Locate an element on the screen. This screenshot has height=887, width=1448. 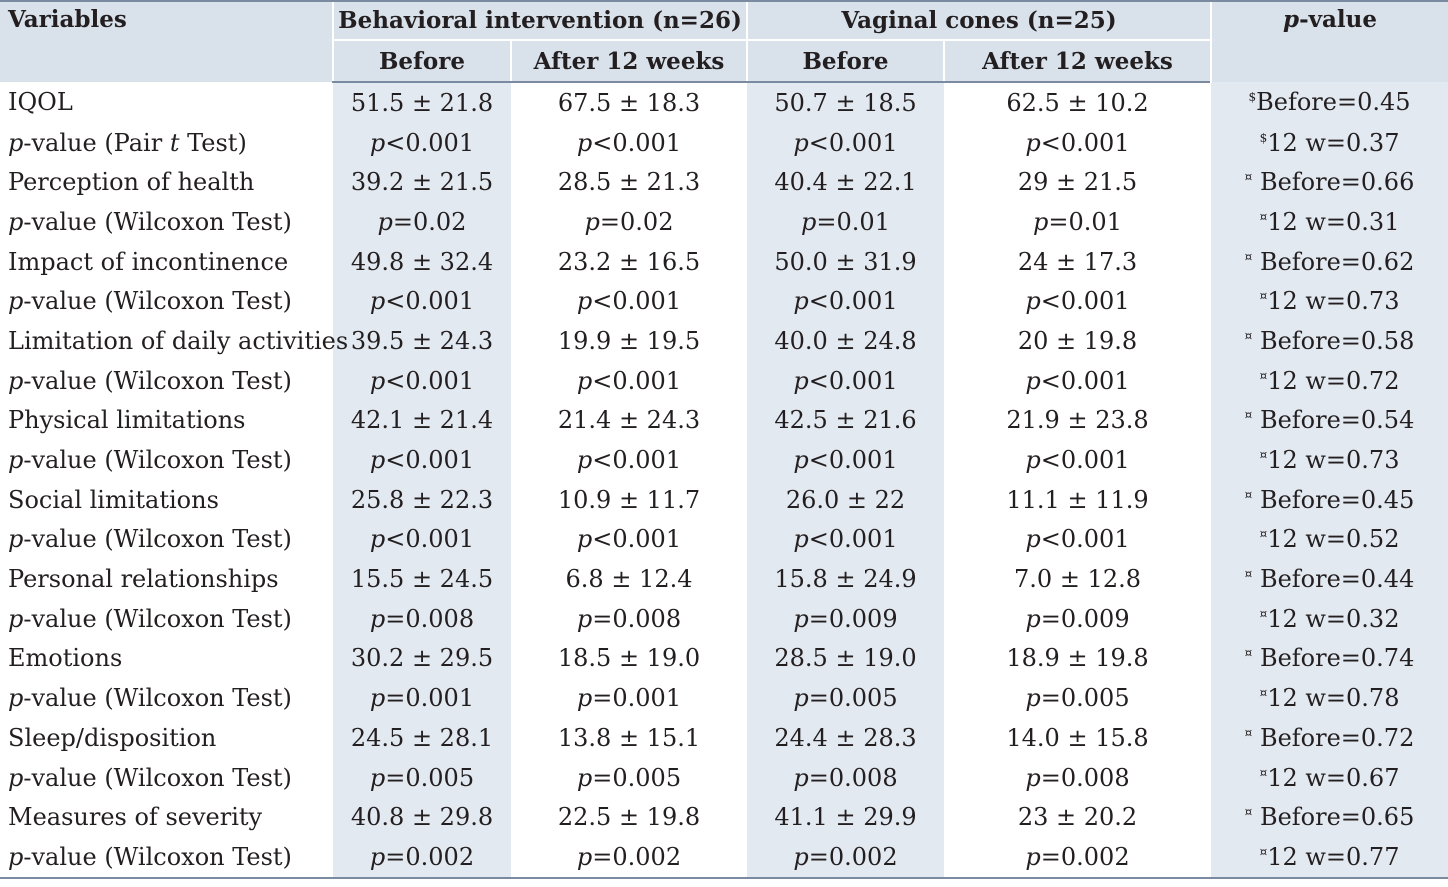
table-cell: 40.0 ± 24.8 is located at coordinates (846, 341).